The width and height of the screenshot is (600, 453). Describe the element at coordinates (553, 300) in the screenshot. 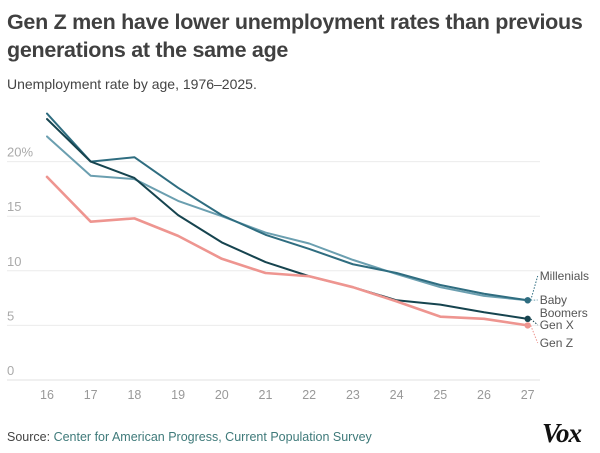

I see `series-label-baby-boomers: Baby` at that location.